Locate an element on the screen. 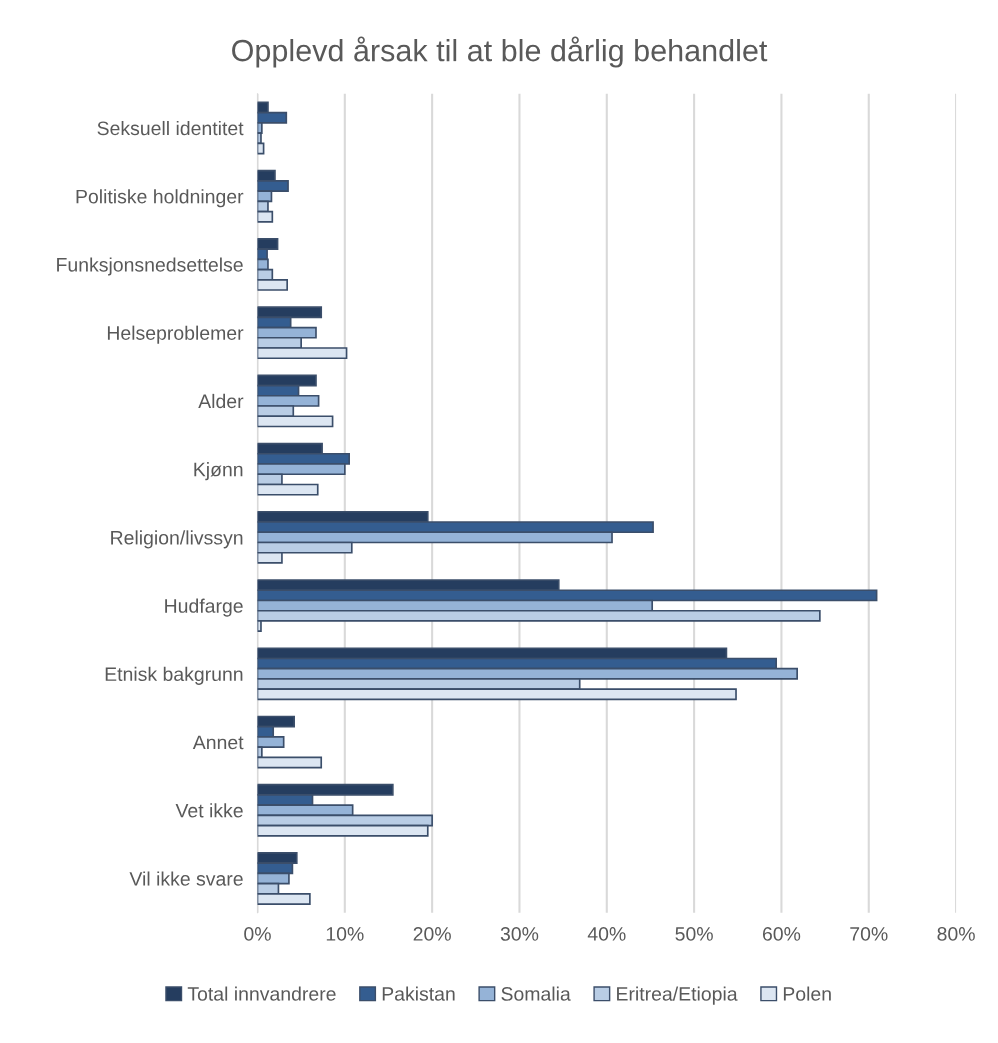 The image size is (998, 1043). y-tick-label: Politiske holdninger is located at coordinates (160, 198).